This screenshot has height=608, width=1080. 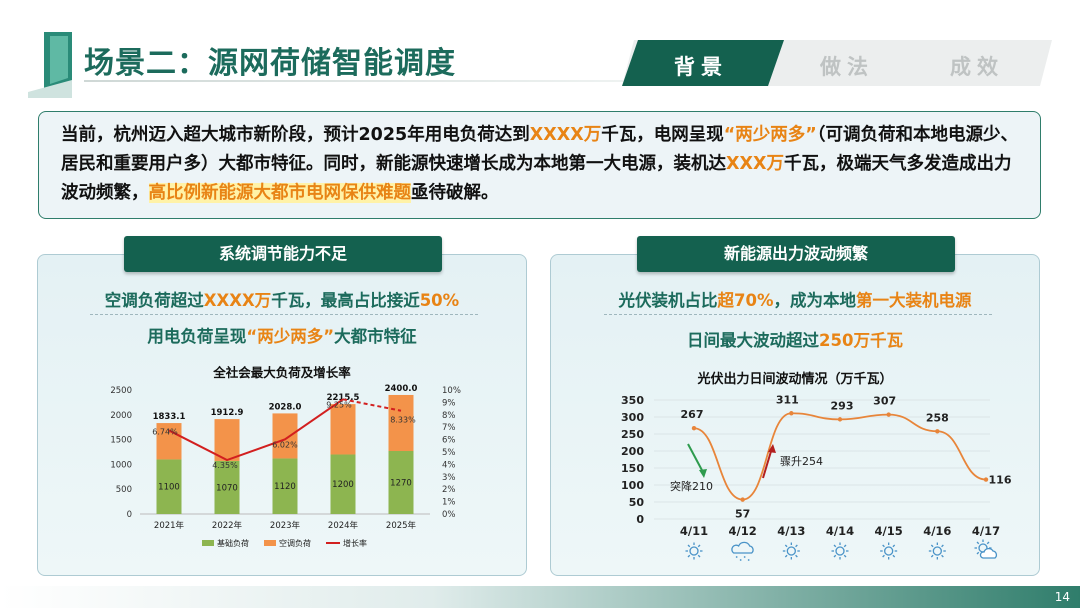 I want to click on tab-background-label: 背景, so click(x=701, y=67).